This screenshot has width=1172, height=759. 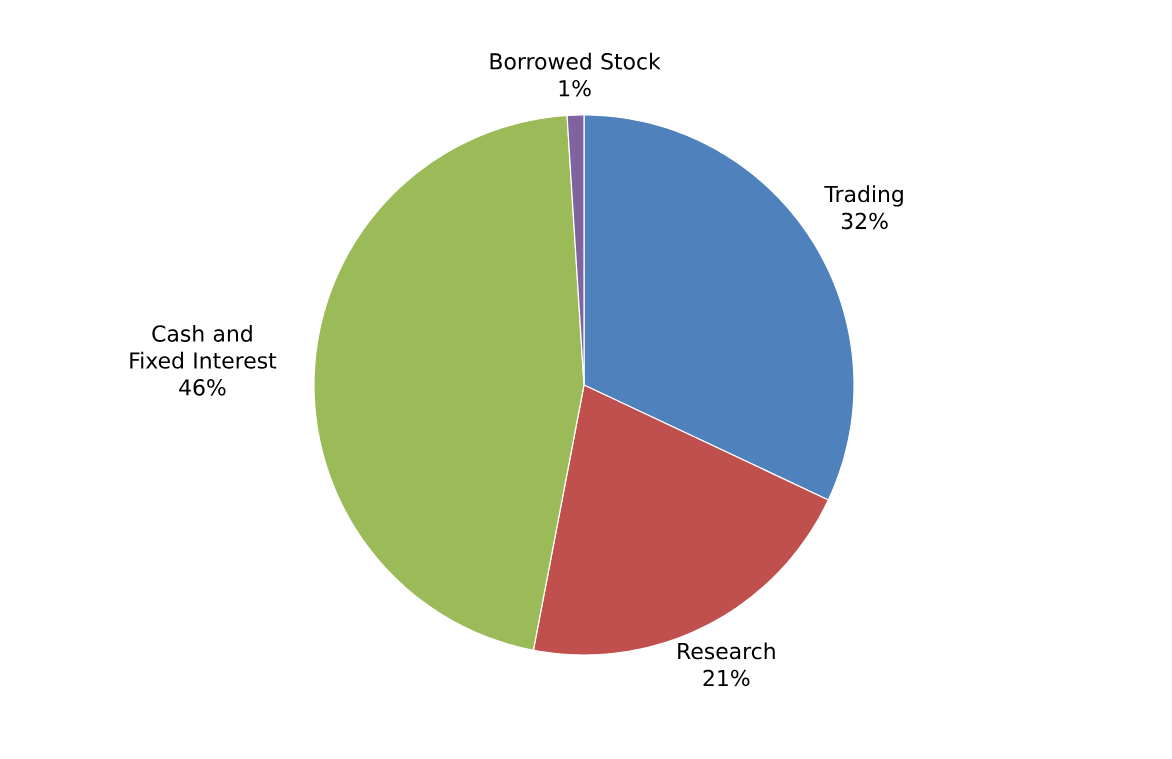 What do you see at coordinates (864, 221) in the screenshot?
I see `data-label: 32%` at bounding box center [864, 221].